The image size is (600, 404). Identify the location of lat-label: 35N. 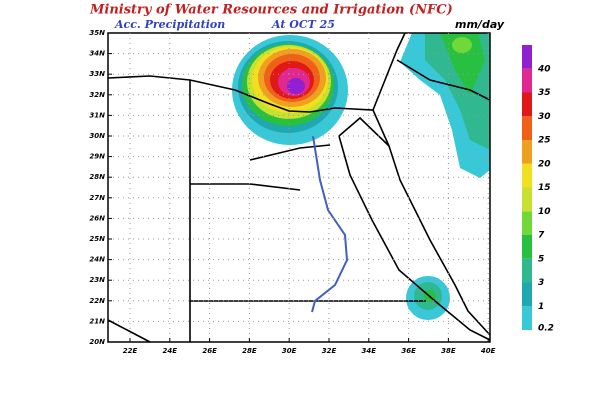
(97, 33).